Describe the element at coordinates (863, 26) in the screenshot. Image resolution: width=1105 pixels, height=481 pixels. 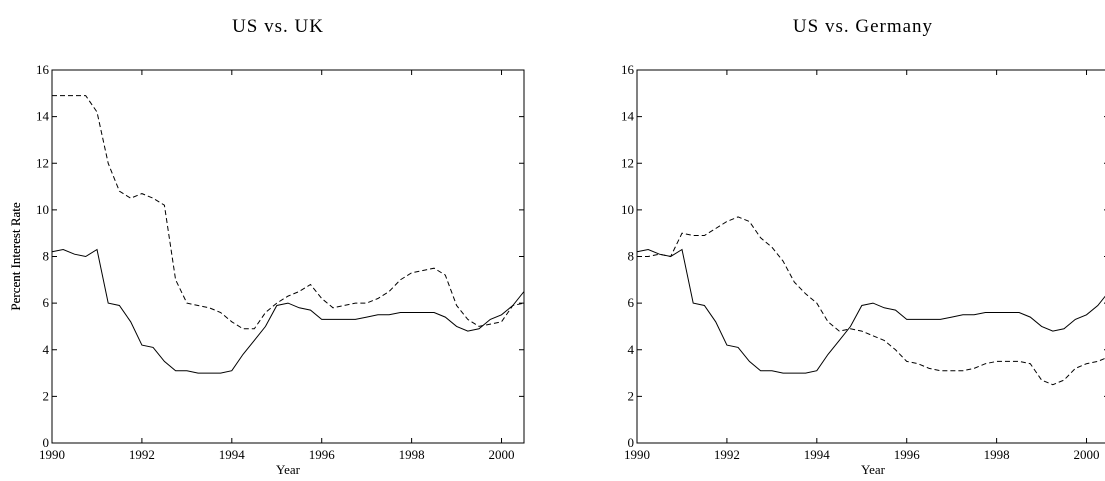
I see `chart-title: US vs. Germany` at that location.